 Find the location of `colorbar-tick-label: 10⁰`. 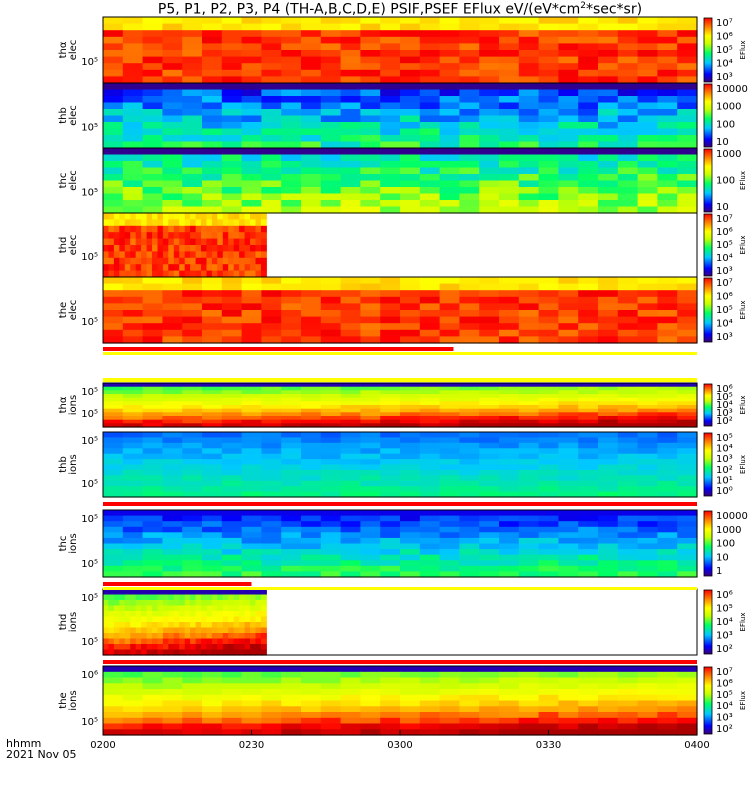

colorbar-tick-label: 10⁰ is located at coordinates (724, 491).